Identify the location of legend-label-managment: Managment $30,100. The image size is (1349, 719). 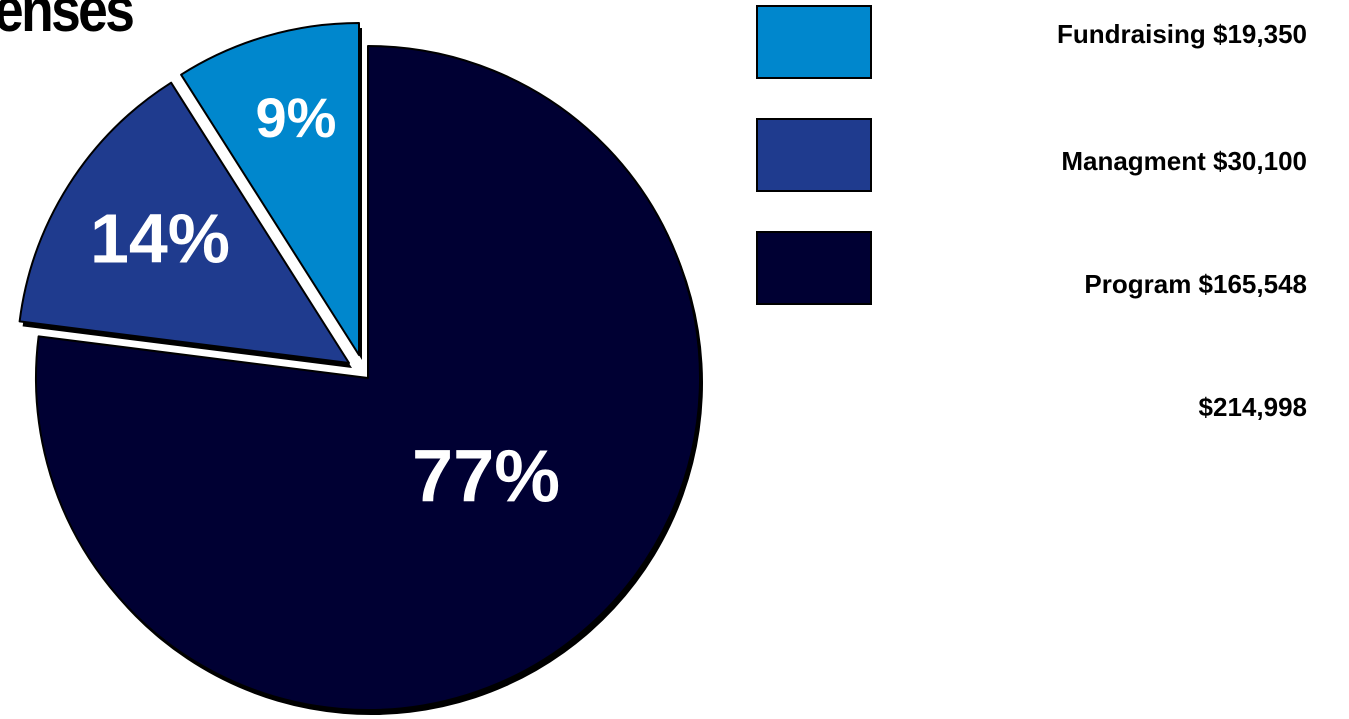
(1184, 161).